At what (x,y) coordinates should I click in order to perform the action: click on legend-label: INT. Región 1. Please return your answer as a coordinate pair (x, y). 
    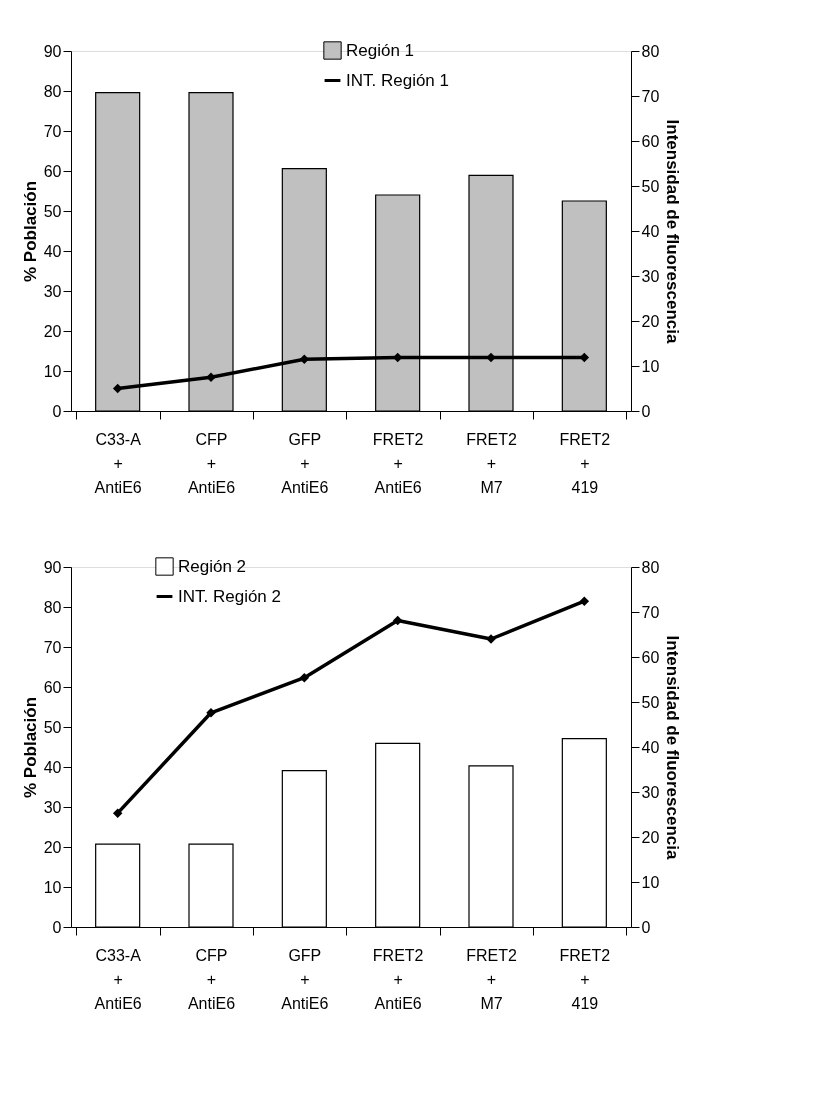
    Looking at the image, I should click on (397, 80).